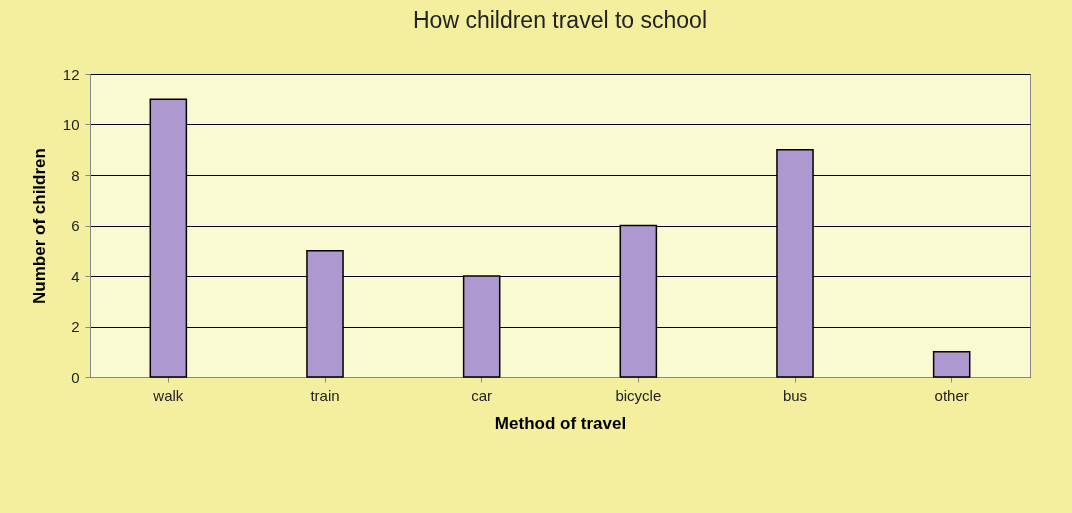  What do you see at coordinates (638, 395) in the screenshot?
I see `x-tick-label: bicycle` at bounding box center [638, 395].